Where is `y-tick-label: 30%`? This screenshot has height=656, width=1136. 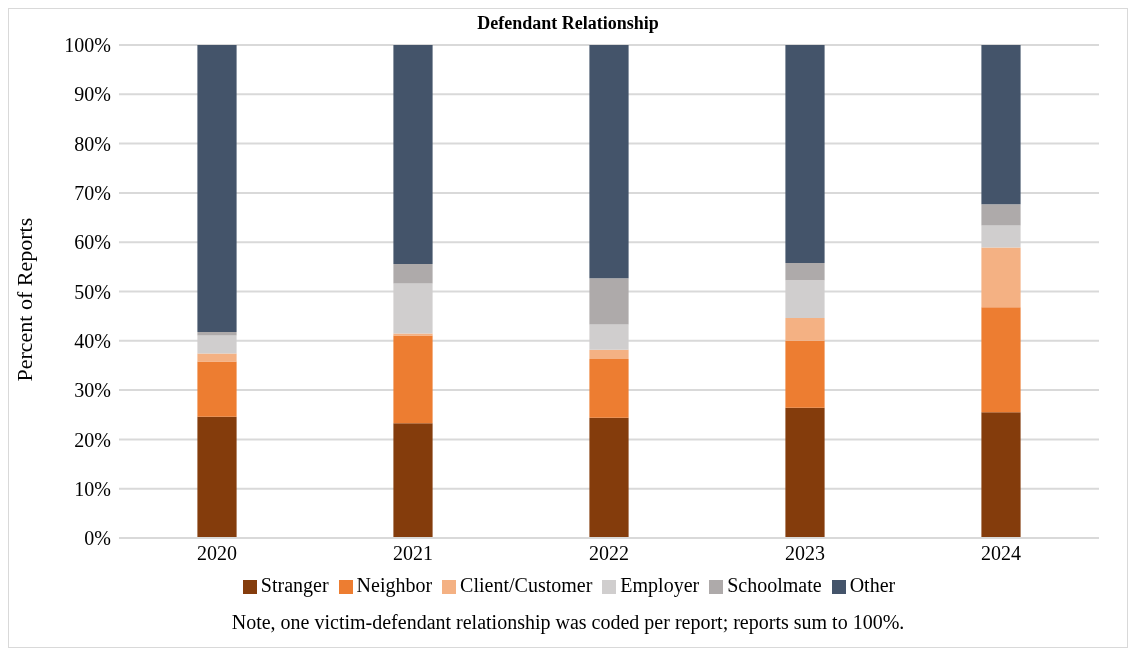 y-tick-label: 30% is located at coordinates (92, 390).